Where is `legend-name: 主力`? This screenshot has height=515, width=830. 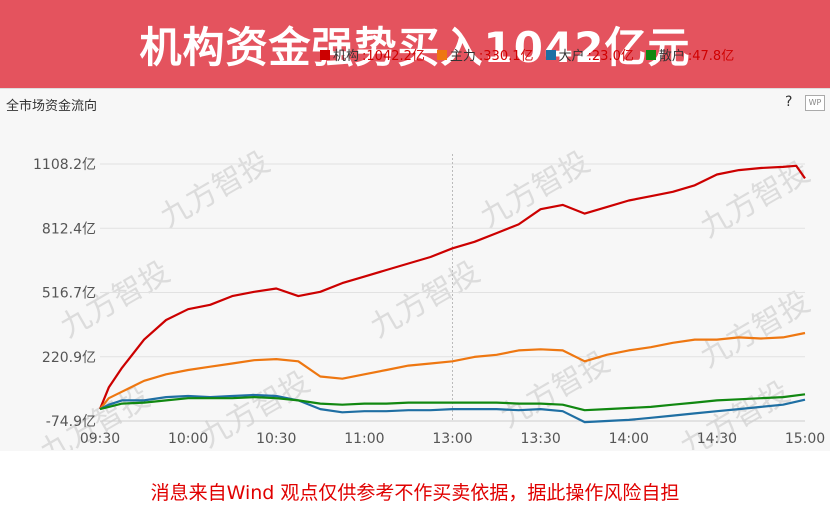 legend-name: 主力 is located at coordinates (462, 56).